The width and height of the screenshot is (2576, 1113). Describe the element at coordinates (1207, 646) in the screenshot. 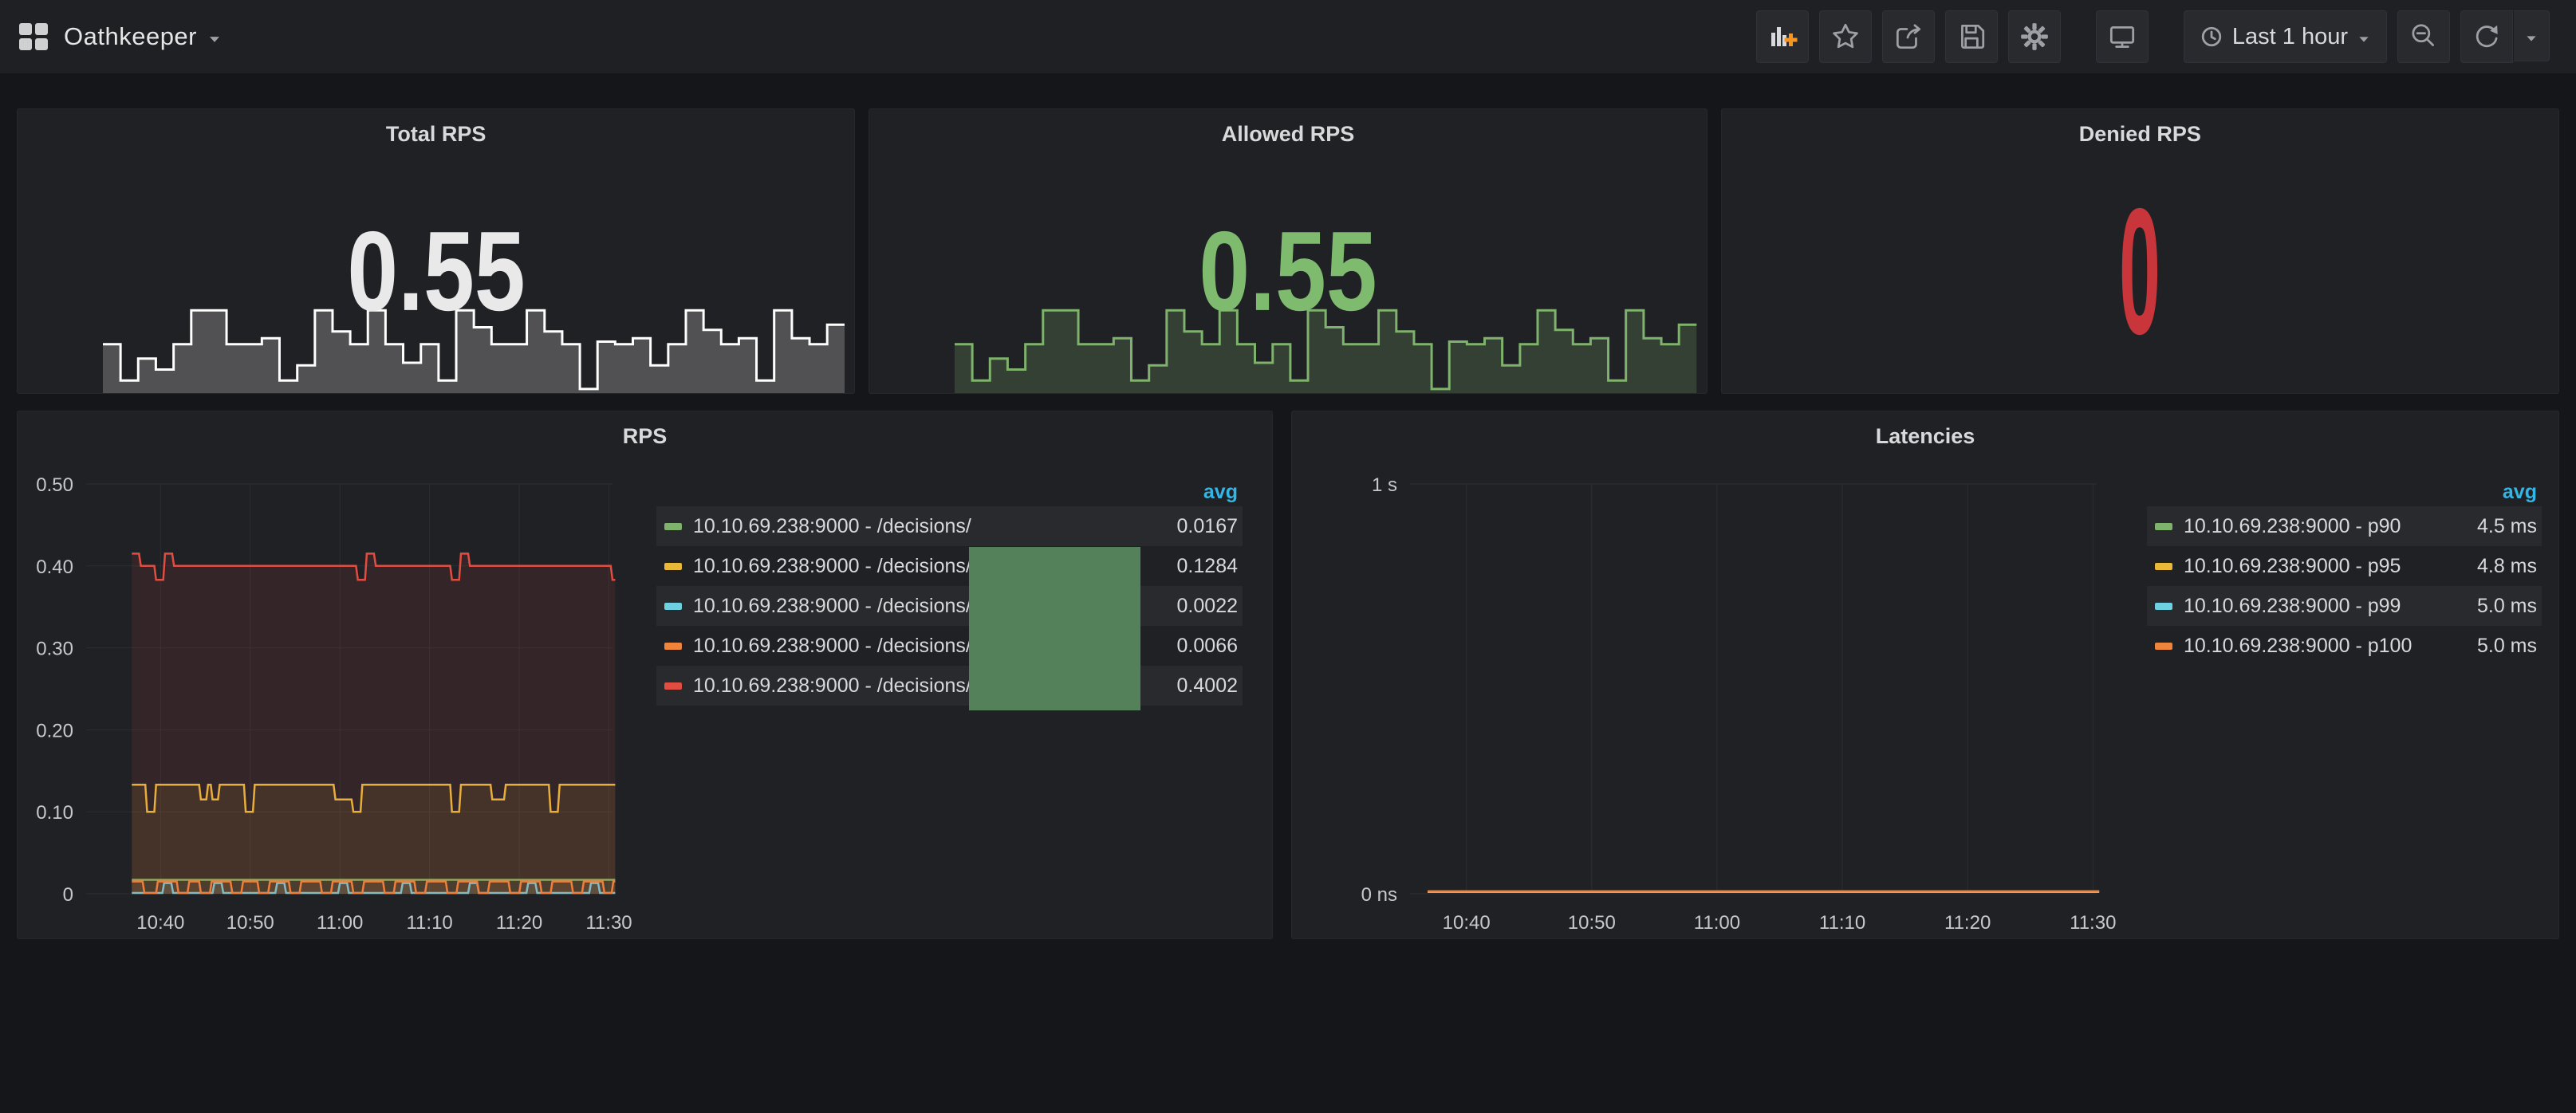

I see `legend-avg-value: 0.0066` at that location.